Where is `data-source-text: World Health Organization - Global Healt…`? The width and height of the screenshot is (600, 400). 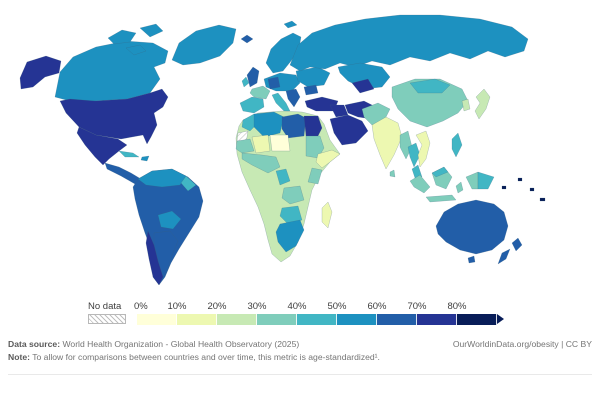 data-source-text: World Health Organization - Global Healt… is located at coordinates (181, 344).